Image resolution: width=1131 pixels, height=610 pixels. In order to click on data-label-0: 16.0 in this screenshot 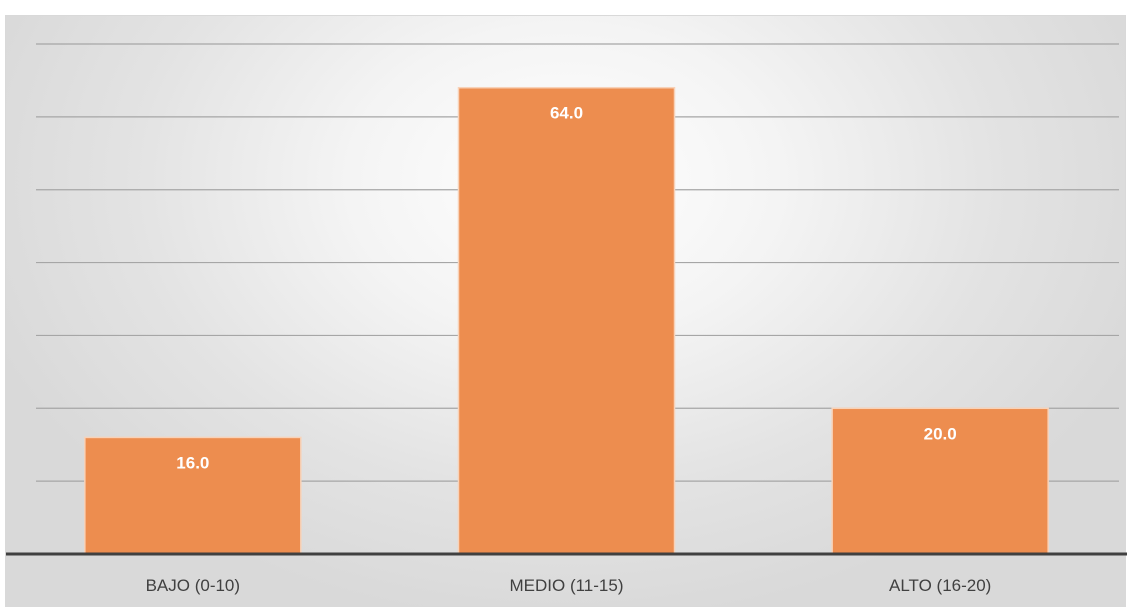, I will do `click(192, 462)`.